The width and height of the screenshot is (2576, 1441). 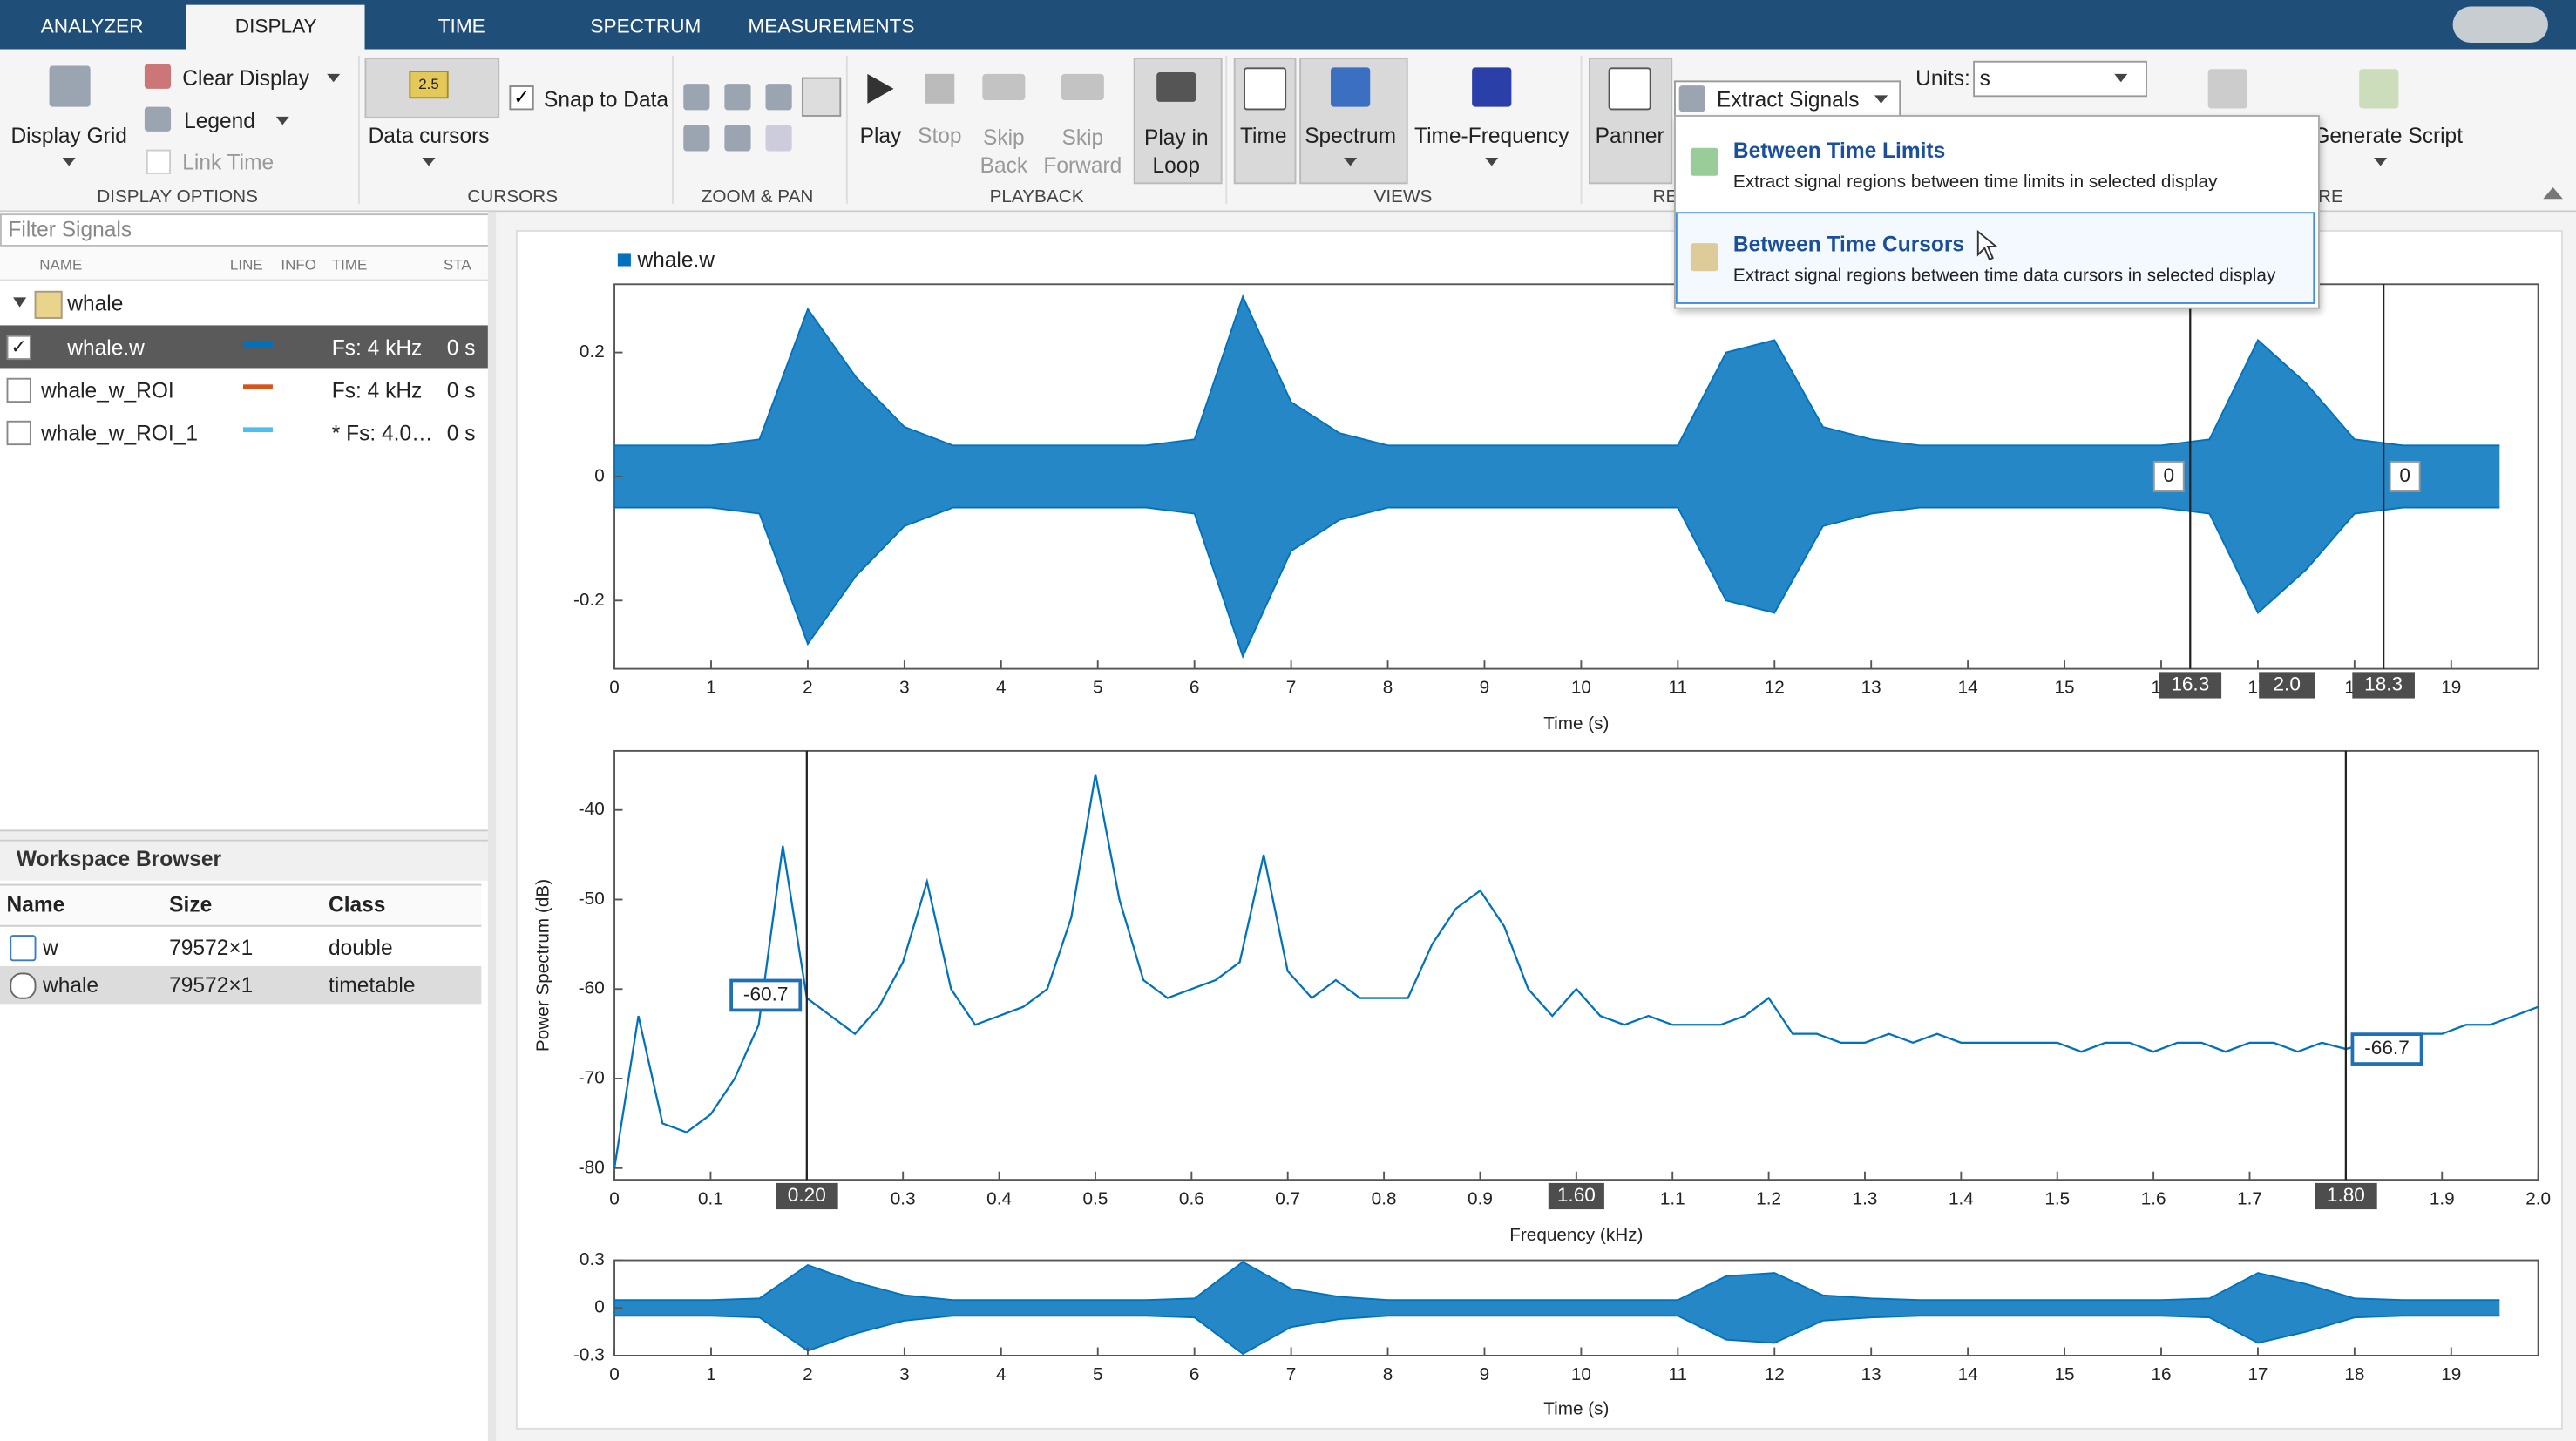 I want to click on extract-signals-button, so click(x=1787, y=100).